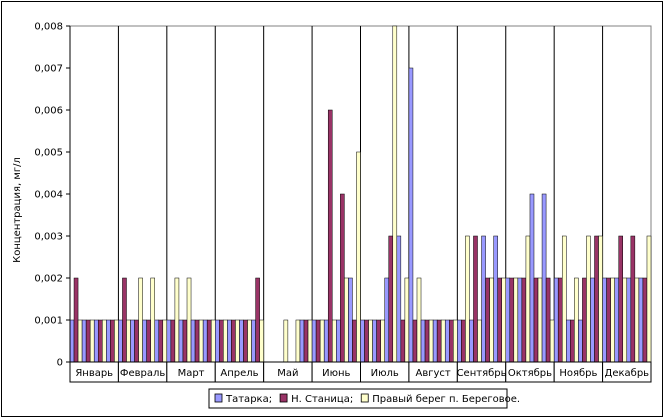 This screenshot has height=420, width=666. I want to click on category-label: Март, so click(191, 373).